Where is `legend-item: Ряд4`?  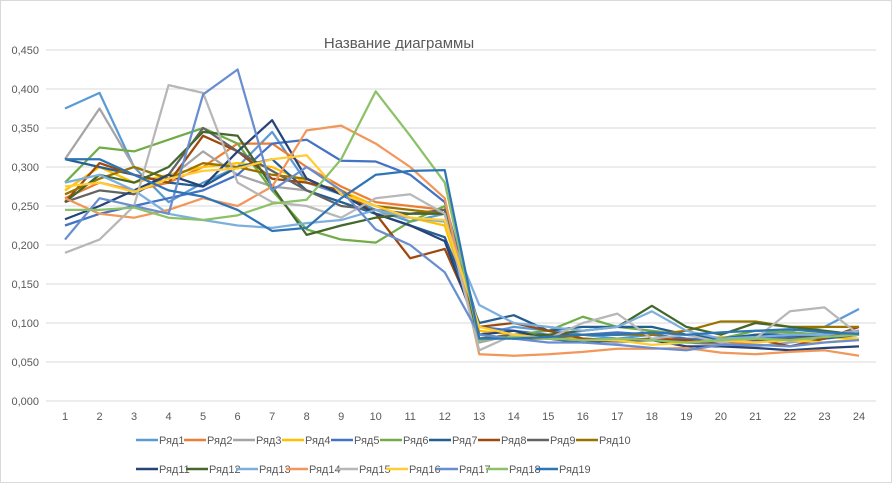 legend-item: Ряд4 is located at coordinates (306, 441).